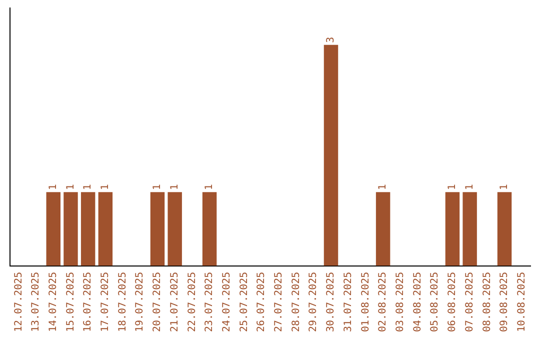  Describe the element at coordinates (279, 302) in the screenshot. I see `x-tick-label: 27.07.2025` at that location.